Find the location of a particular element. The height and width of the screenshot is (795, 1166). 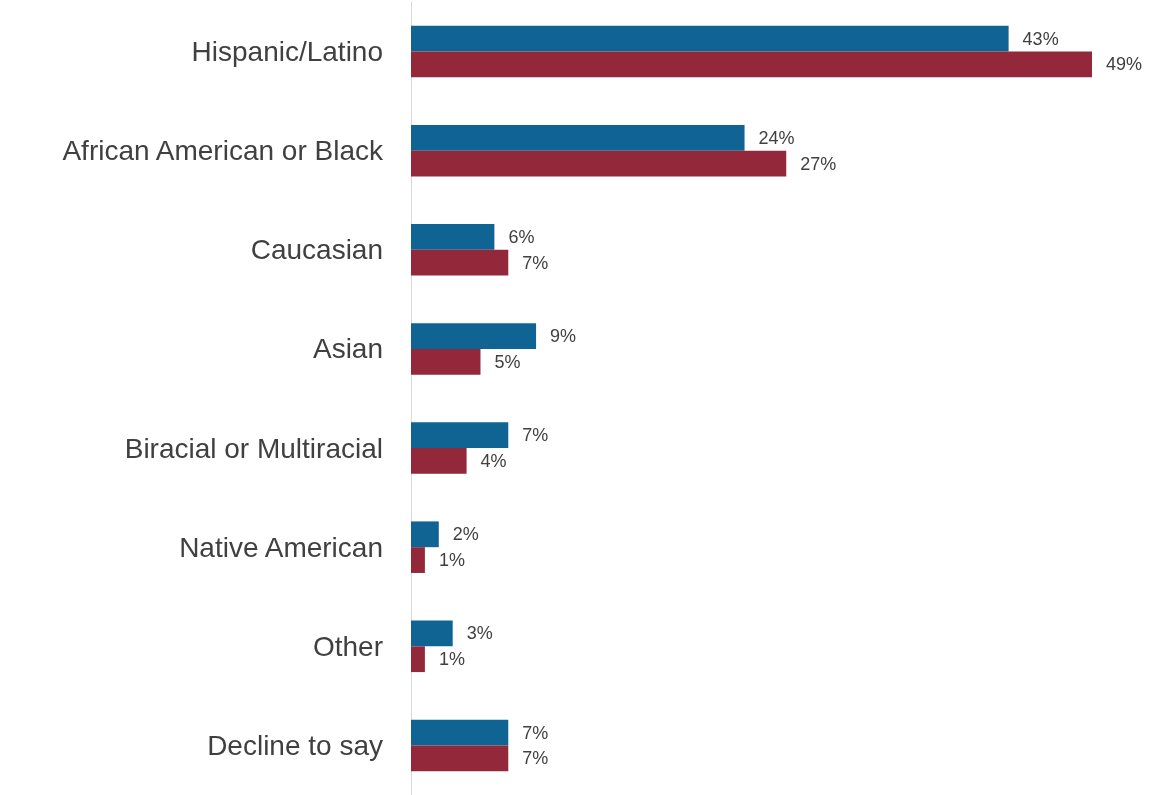

y-tick-label: Biracial or Multiracial is located at coordinates (253, 448).